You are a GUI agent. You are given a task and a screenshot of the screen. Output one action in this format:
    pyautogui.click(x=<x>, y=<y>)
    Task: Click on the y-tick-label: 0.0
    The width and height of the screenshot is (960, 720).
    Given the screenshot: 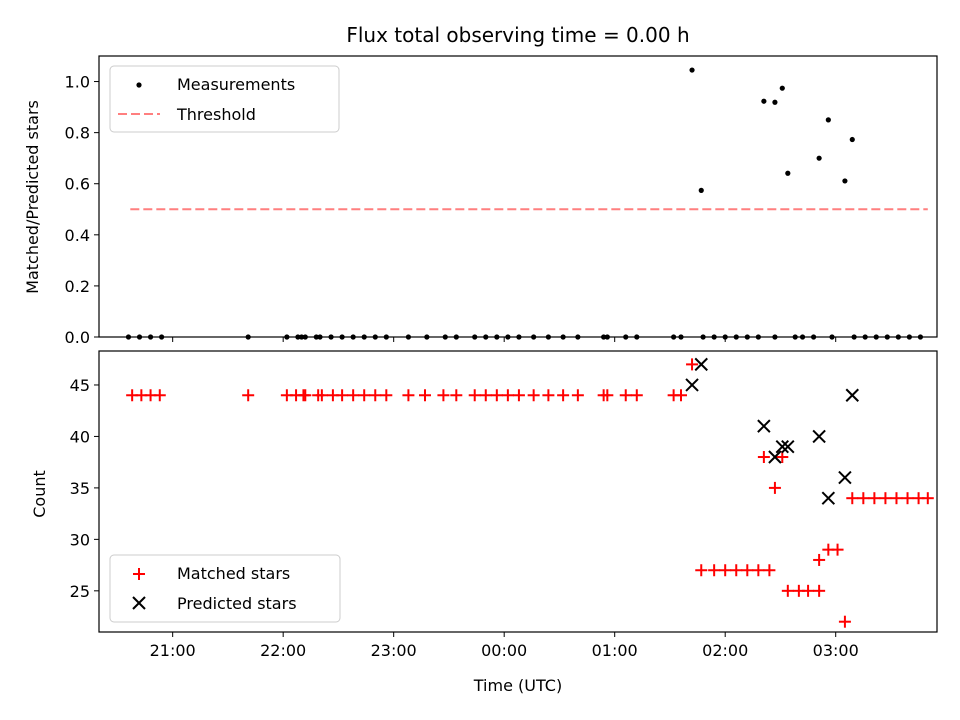 What is the action you would take?
    pyautogui.click(x=77, y=337)
    